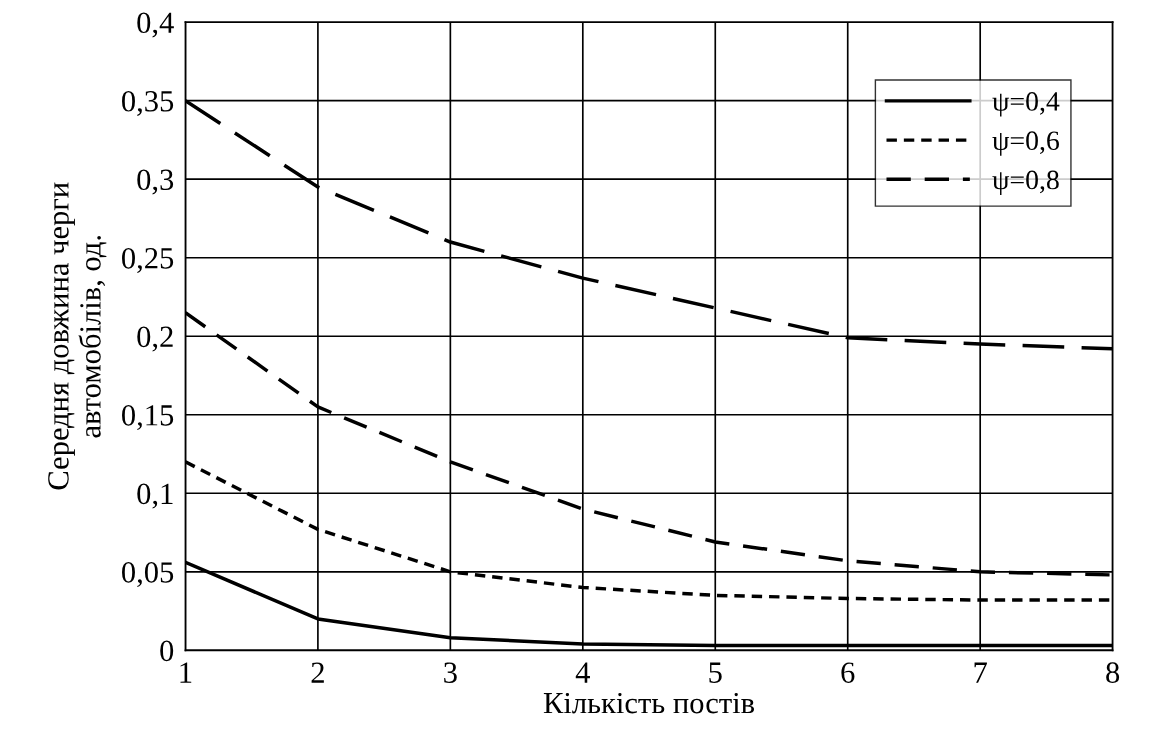 The image size is (1159, 739). What do you see at coordinates (1026, 104) in the screenshot?
I see `legend-label: ψ=0,4` at bounding box center [1026, 104].